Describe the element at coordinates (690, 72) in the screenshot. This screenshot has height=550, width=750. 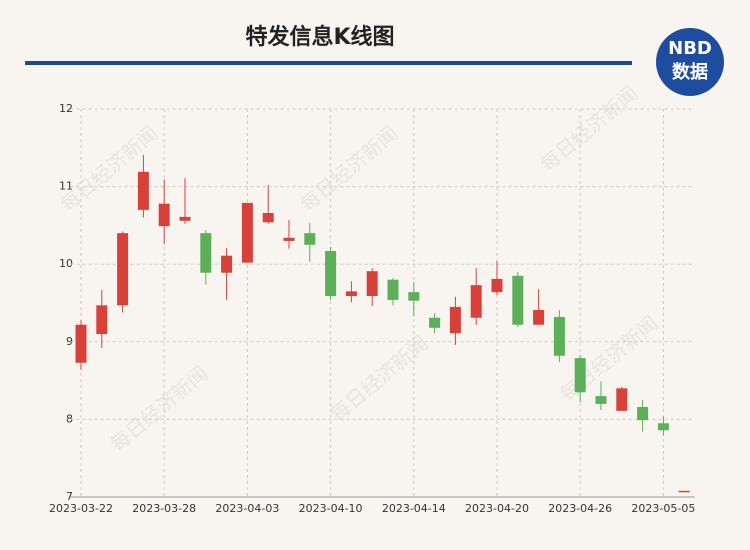
I see `logo-subtext: 数据` at that location.